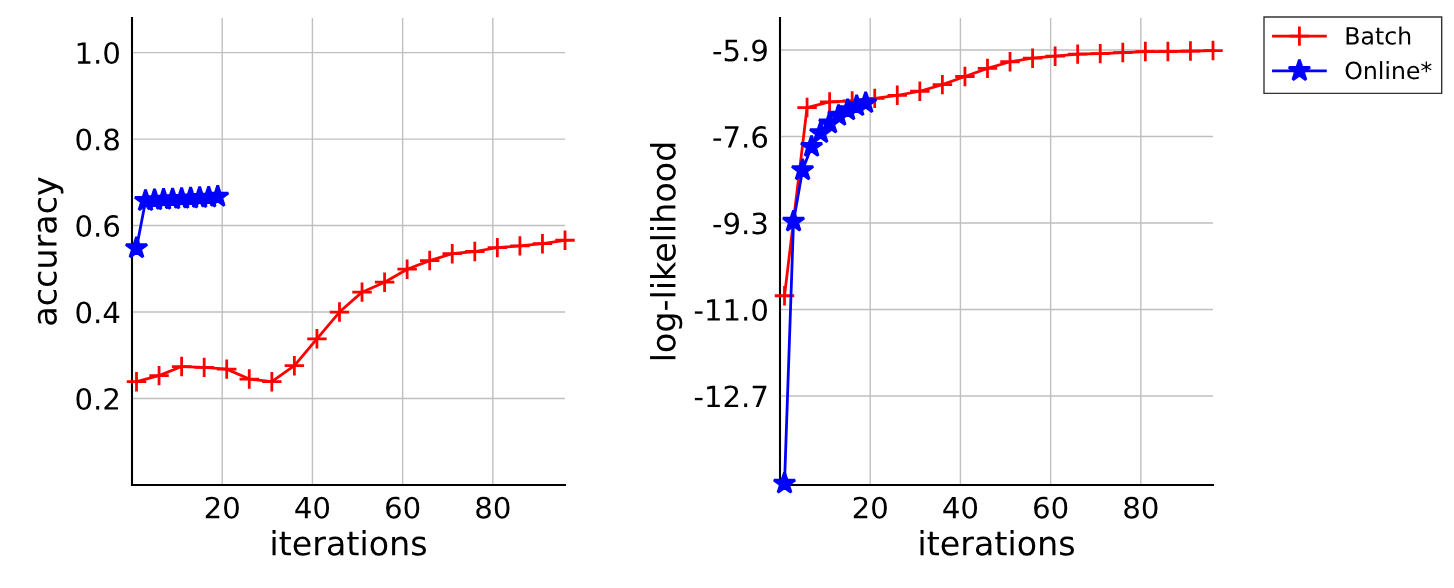  What do you see at coordinates (730, 309) in the screenshot?
I see `y-tick-label: -11.0` at bounding box center [730, 309].